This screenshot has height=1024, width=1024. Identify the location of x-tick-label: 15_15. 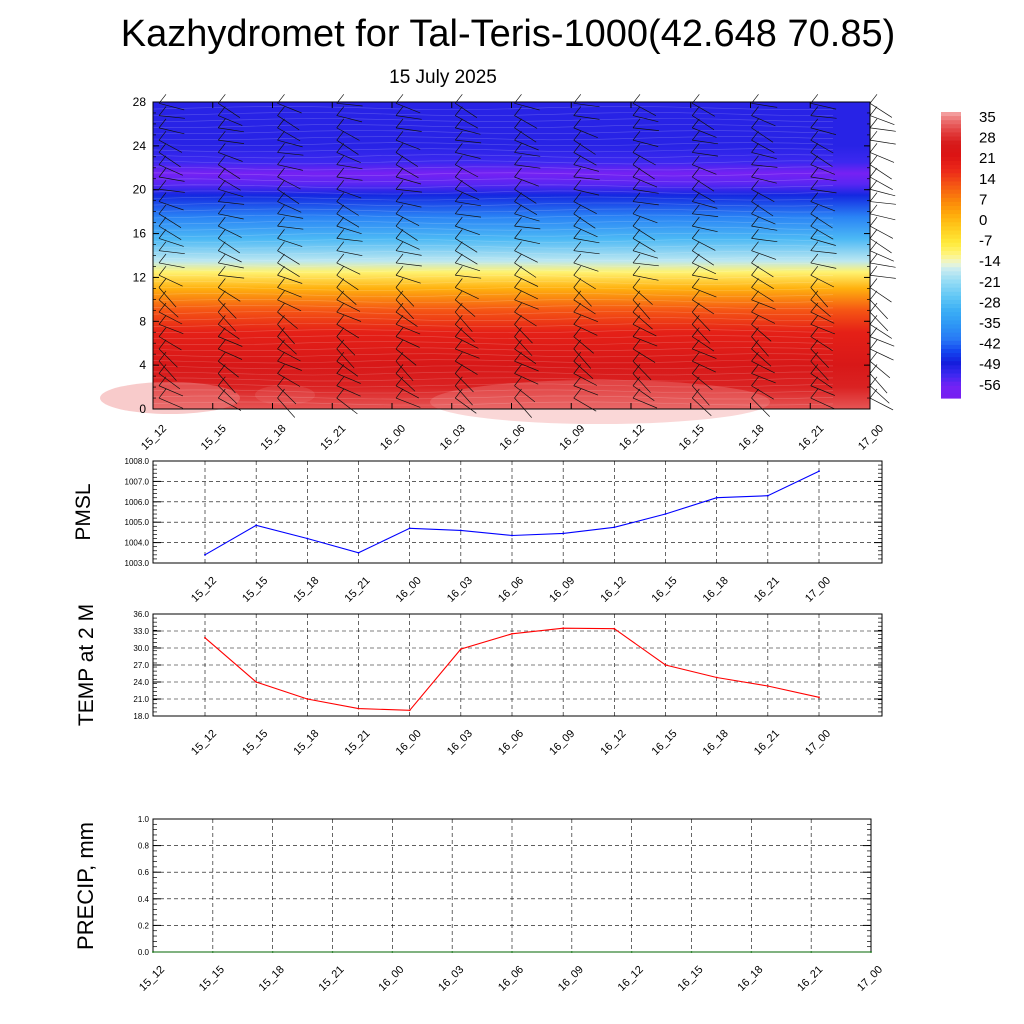
(255, 590).